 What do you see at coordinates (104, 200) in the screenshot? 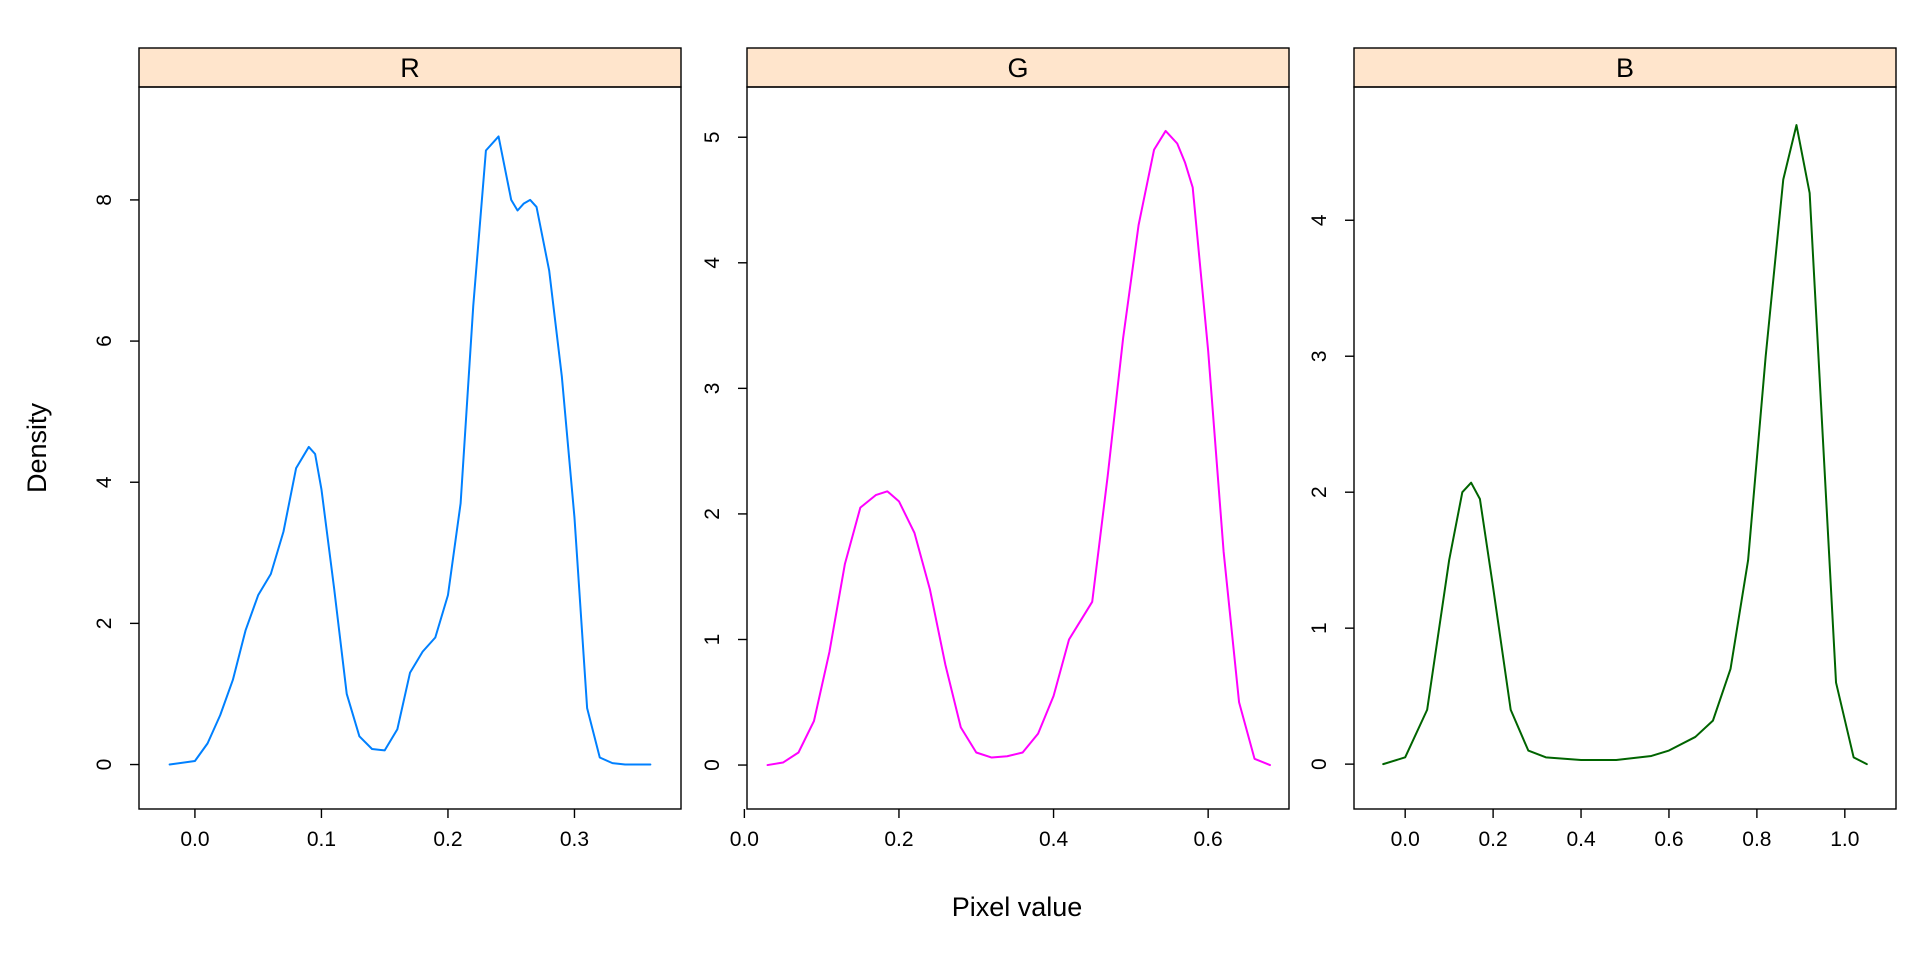
I see `y-tick-label-r-4: 8` at bounding box center [104, 200].